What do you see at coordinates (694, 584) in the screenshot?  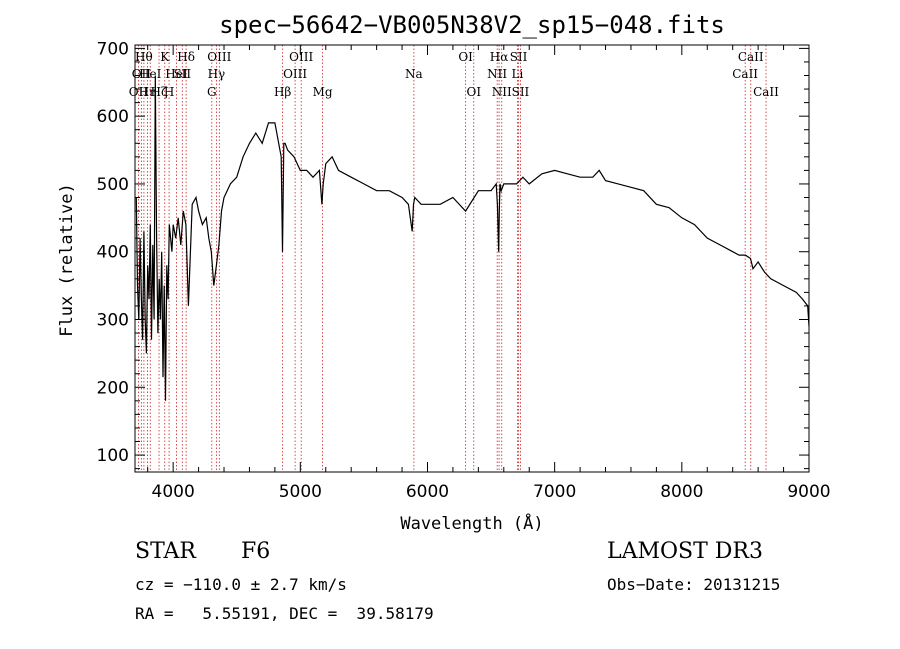 I see `observation-date: Obs−Date: 20131215` at bounding box center [694, 584].